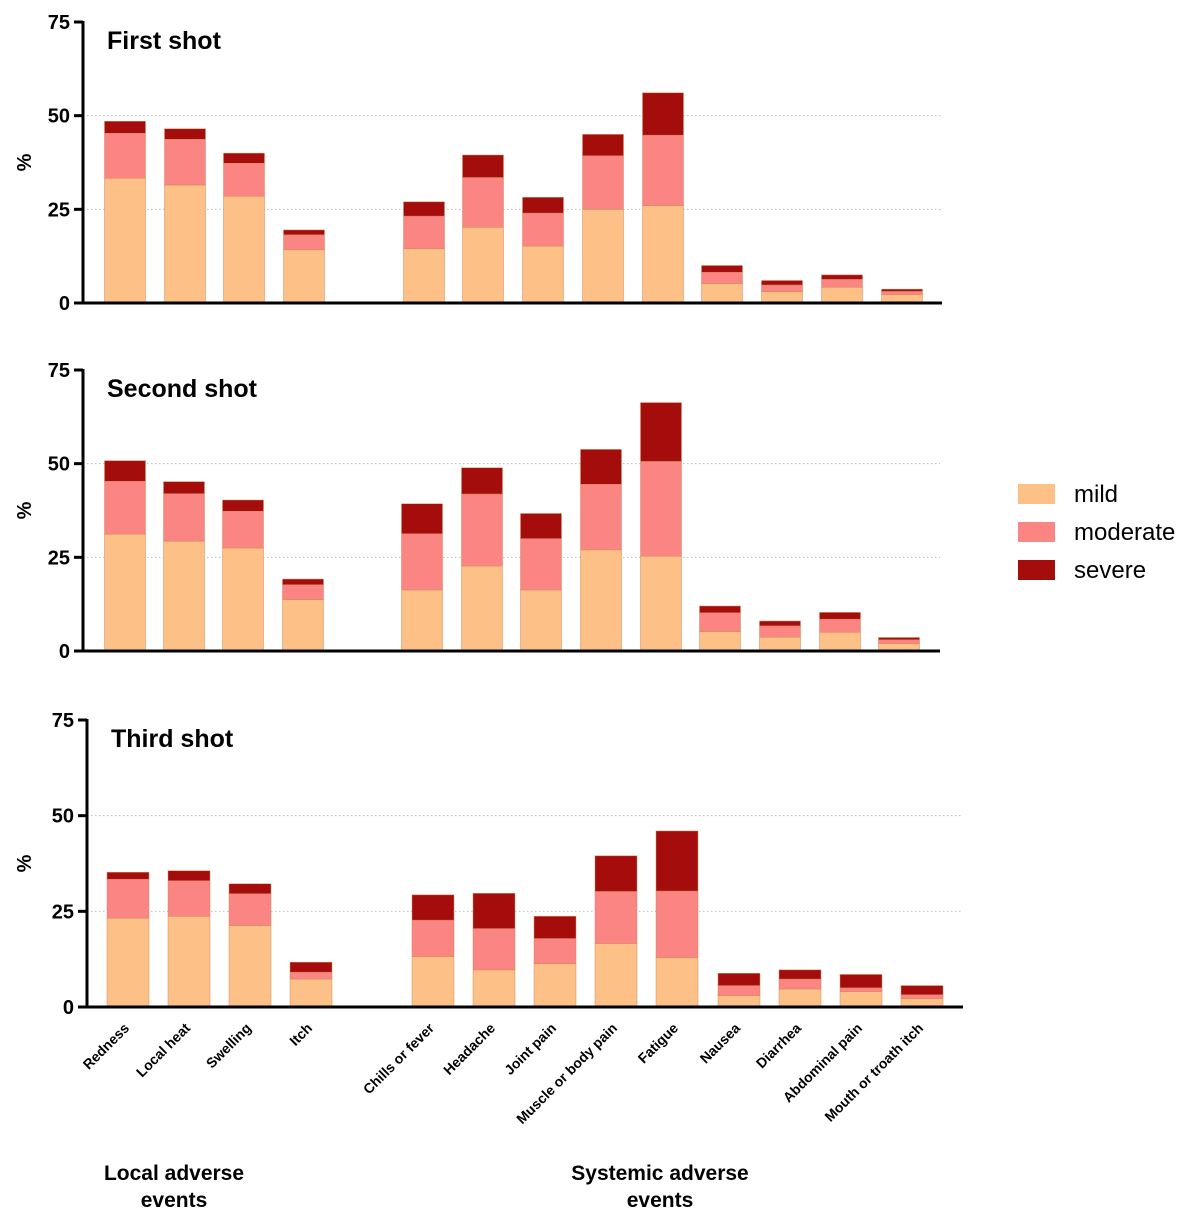 The height and width of the screenshot is (1220, 1204). I want to click on bar-muscle-or-body-pain-severe, so click(601, 467).